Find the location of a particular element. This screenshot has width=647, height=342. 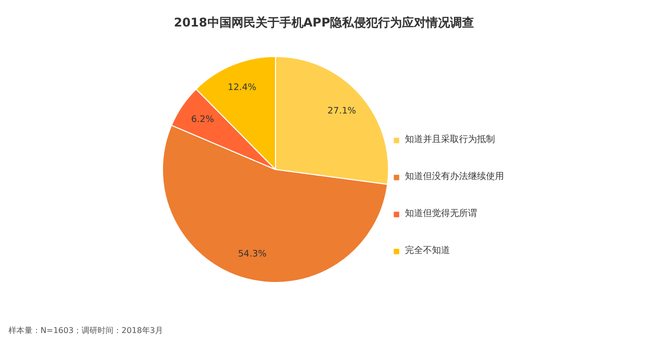

data-label: 12.4% is located at coordinates (242, 87).